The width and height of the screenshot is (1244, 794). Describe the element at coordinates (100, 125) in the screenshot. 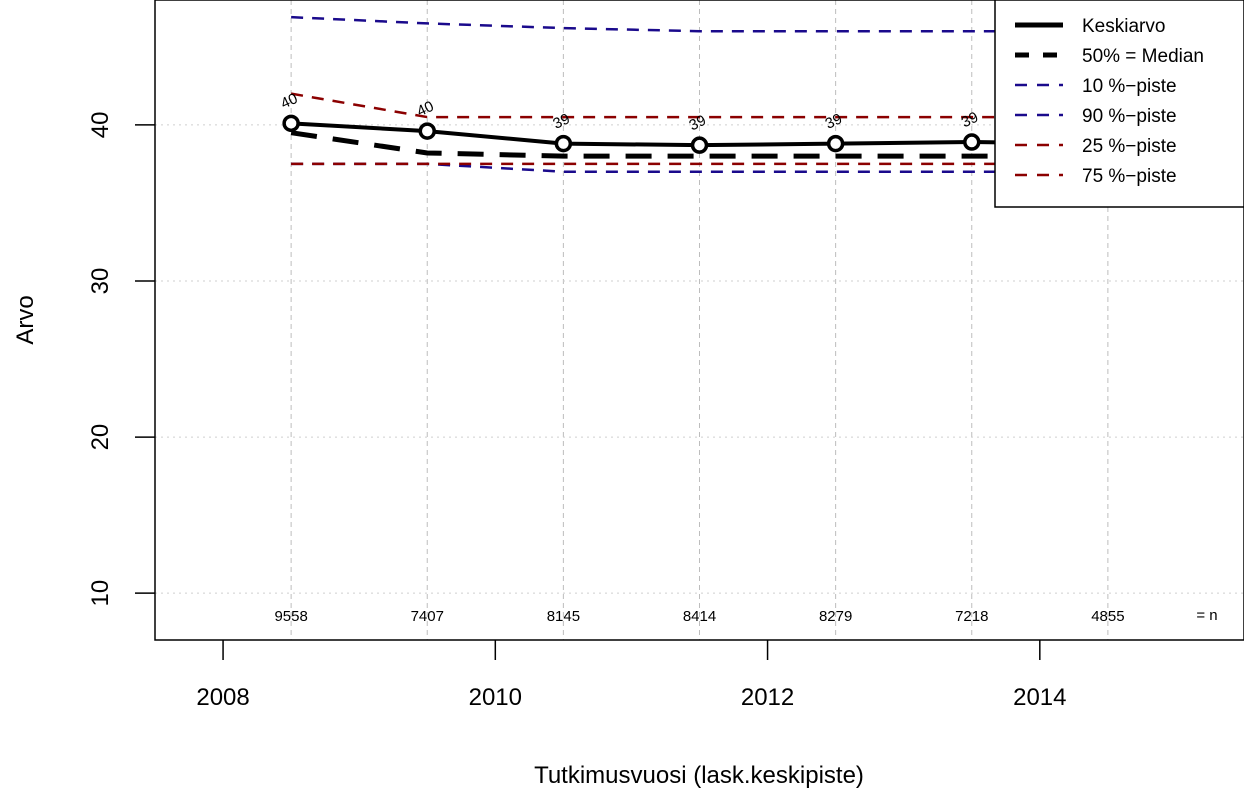

I see `y-tick-label: 40` at that location.